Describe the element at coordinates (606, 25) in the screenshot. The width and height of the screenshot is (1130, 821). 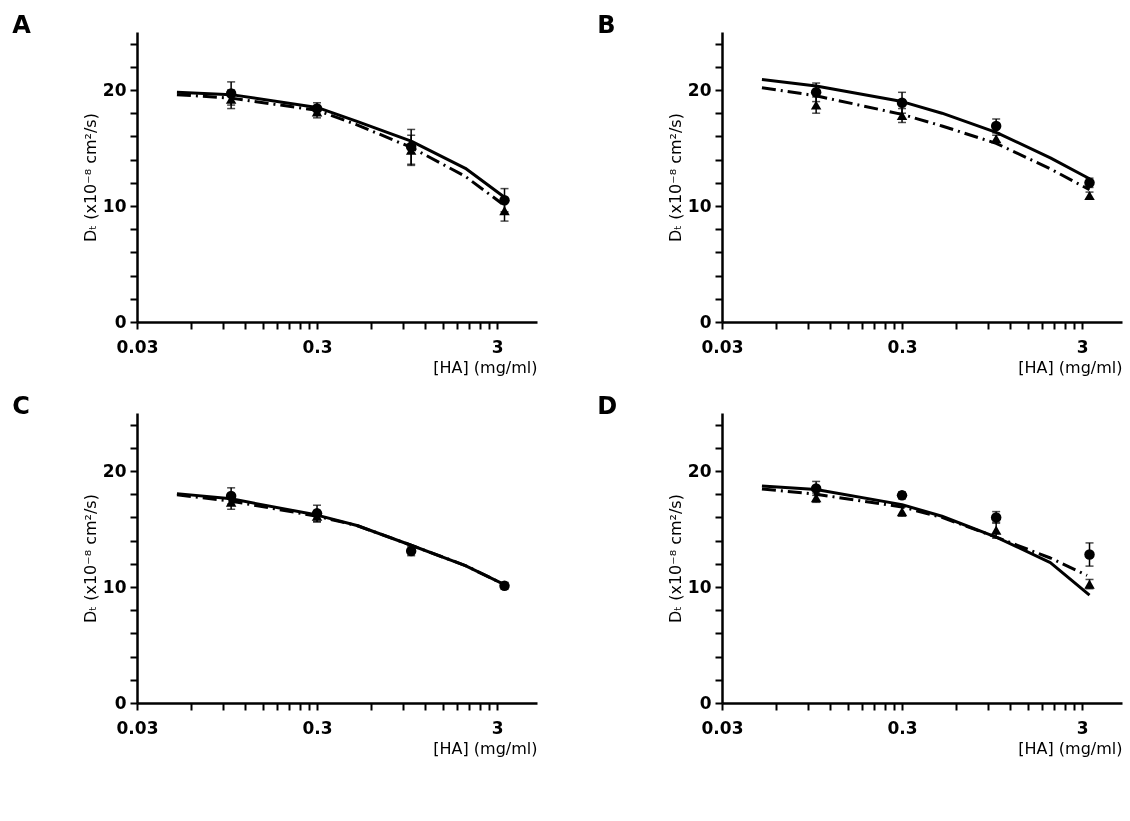
I see `chart-title: B` at that location.